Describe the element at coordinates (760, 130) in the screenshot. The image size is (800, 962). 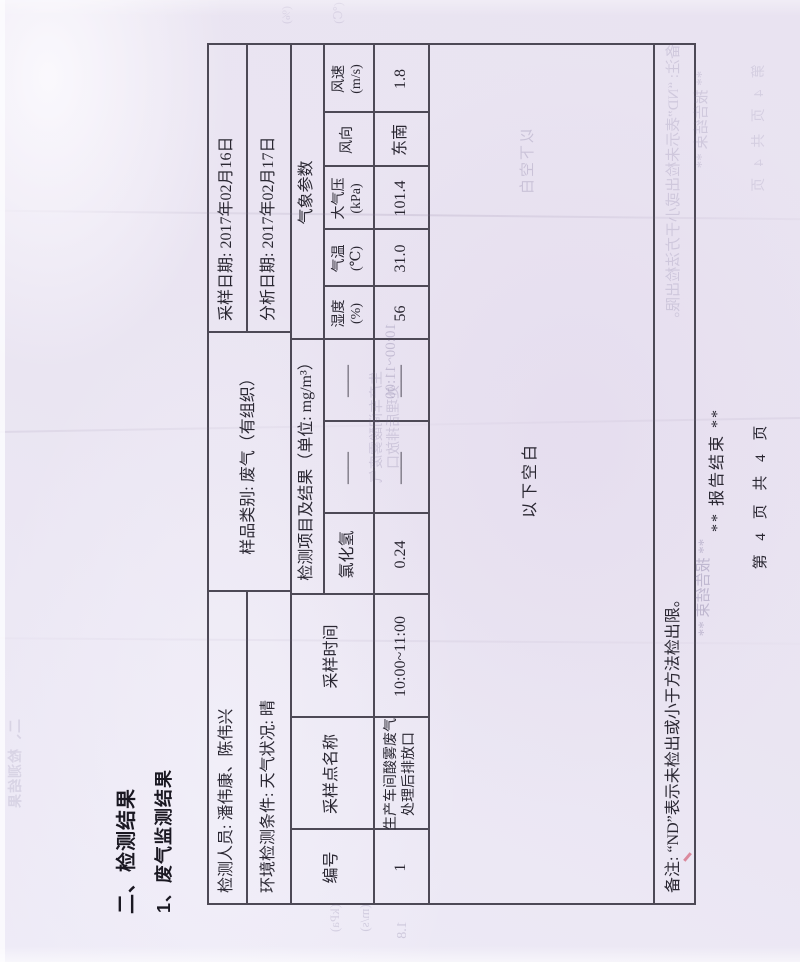
I see `ghost-page-footer: 第 4 页 共 4 页` at that location.